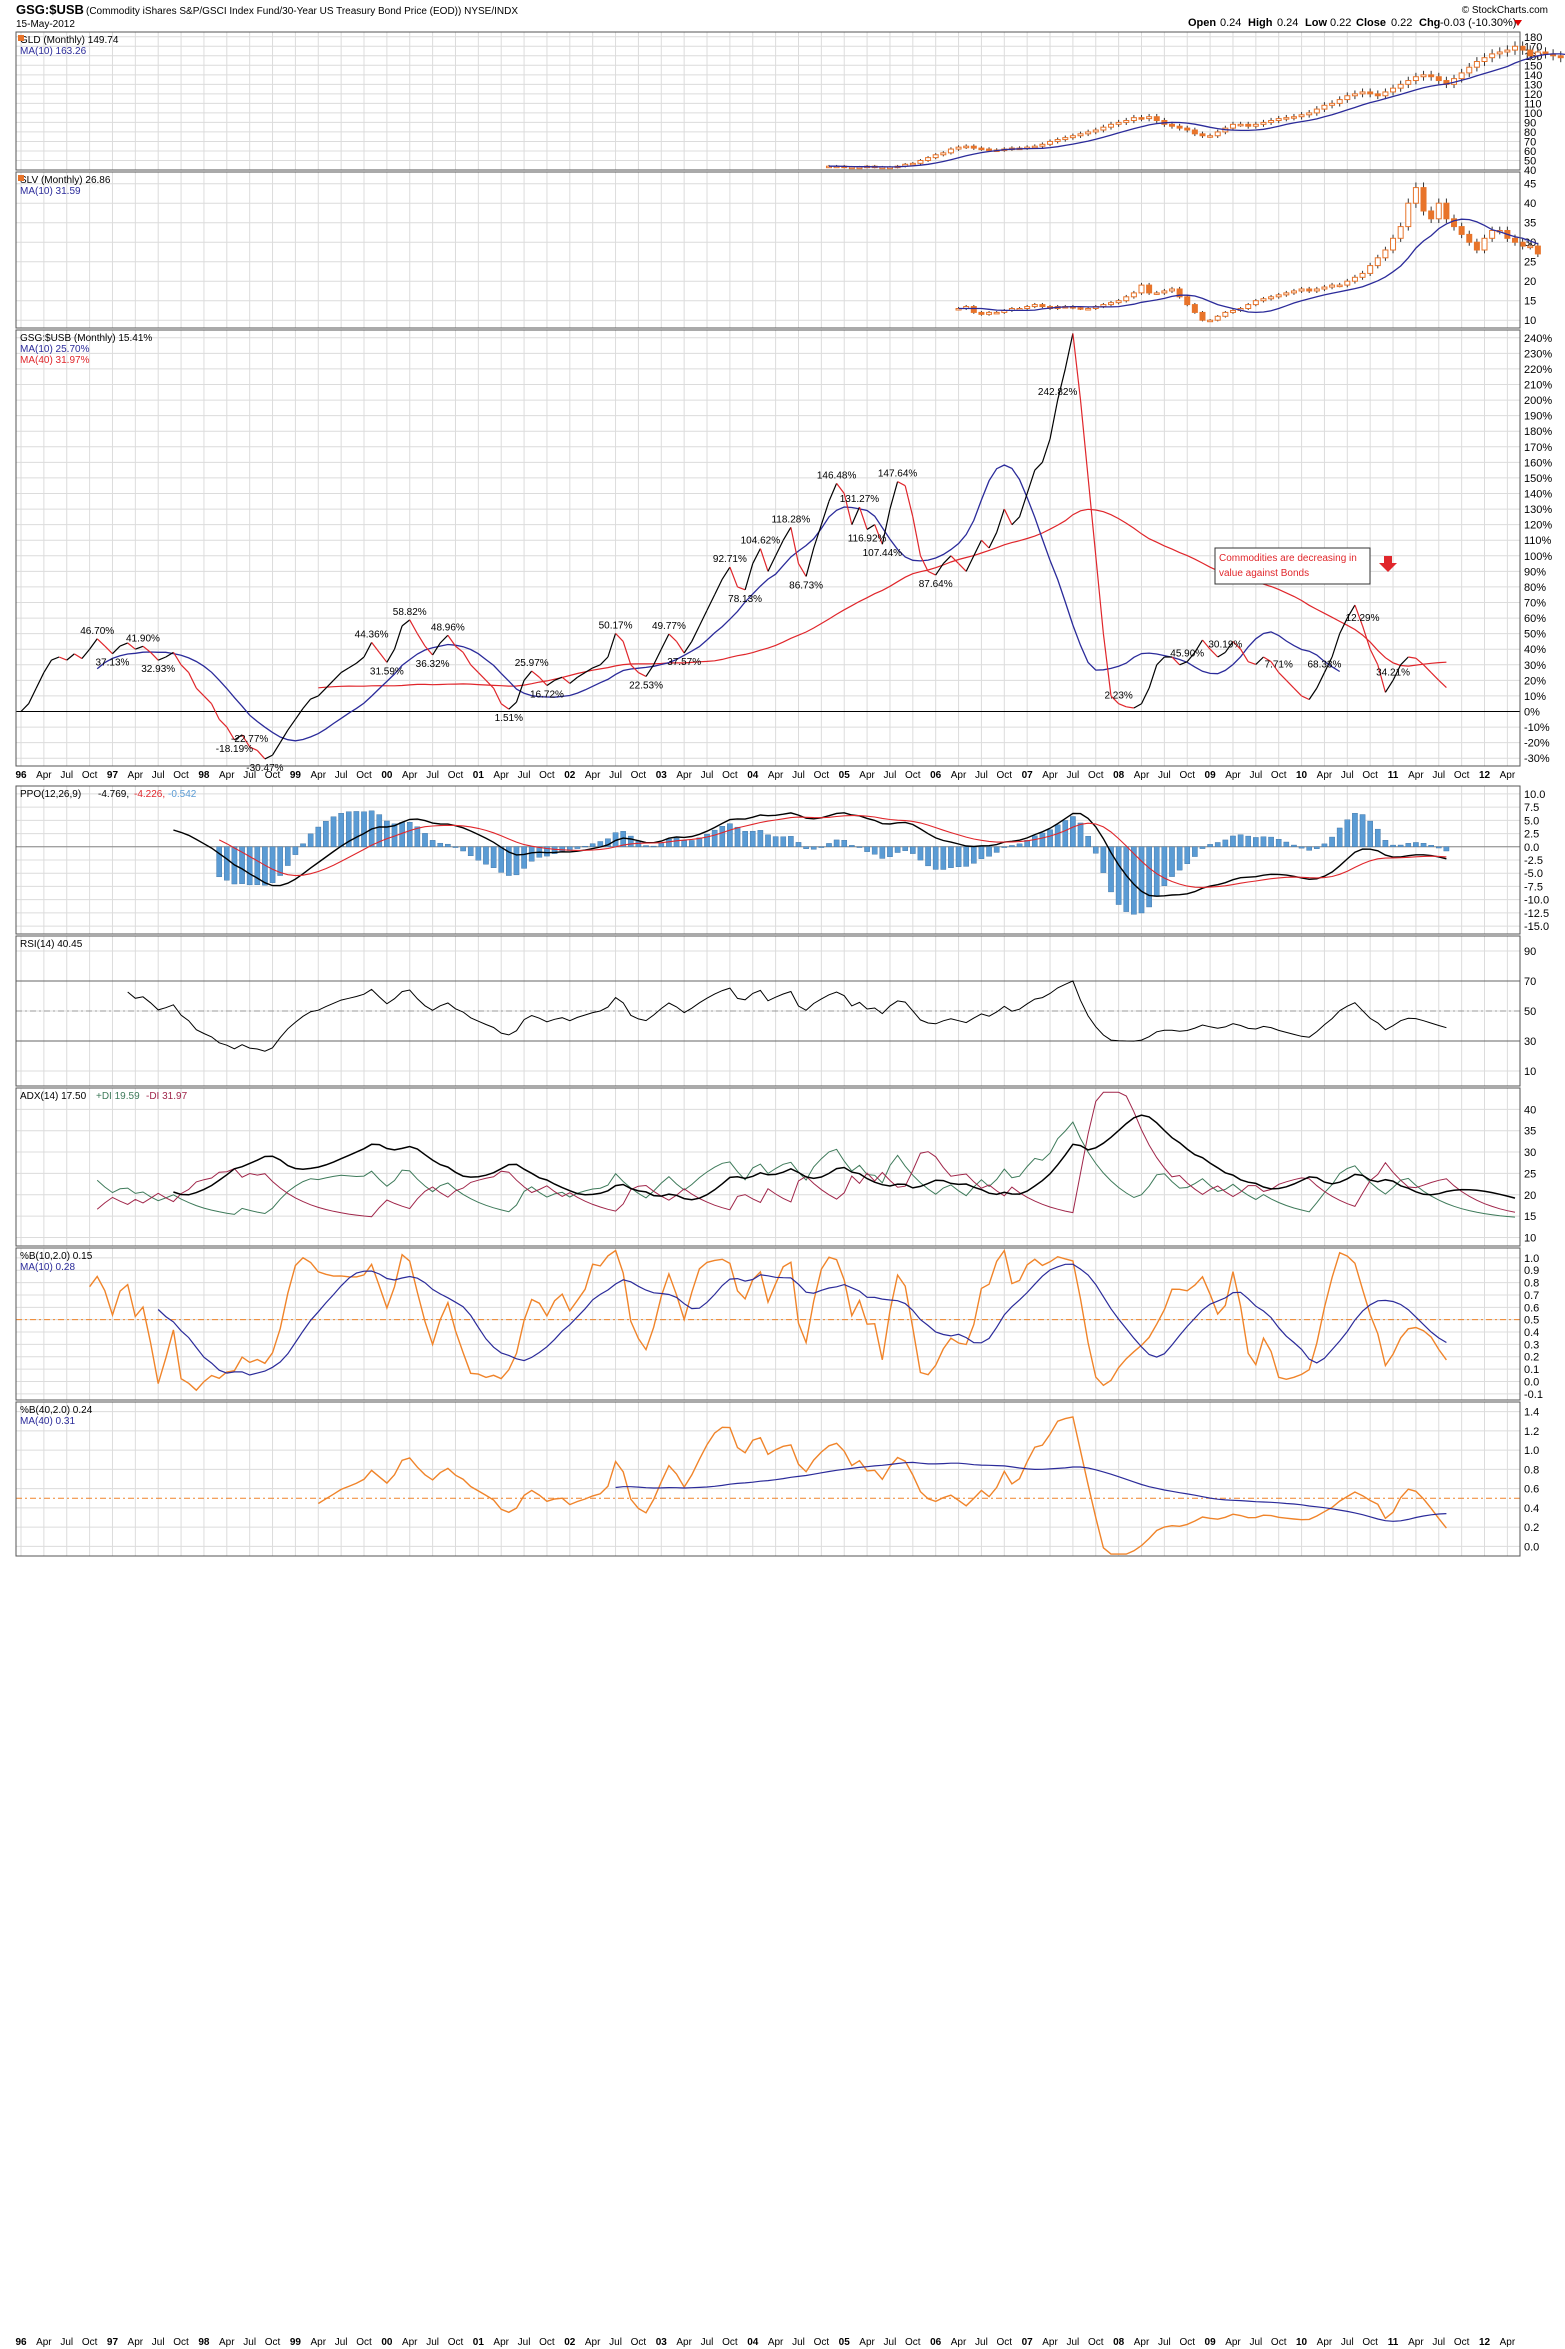  What do you see at coordinates (1279, 775) in the screenshot?
I see `x-month-label: Oct` at bounding box center [1279, 775].